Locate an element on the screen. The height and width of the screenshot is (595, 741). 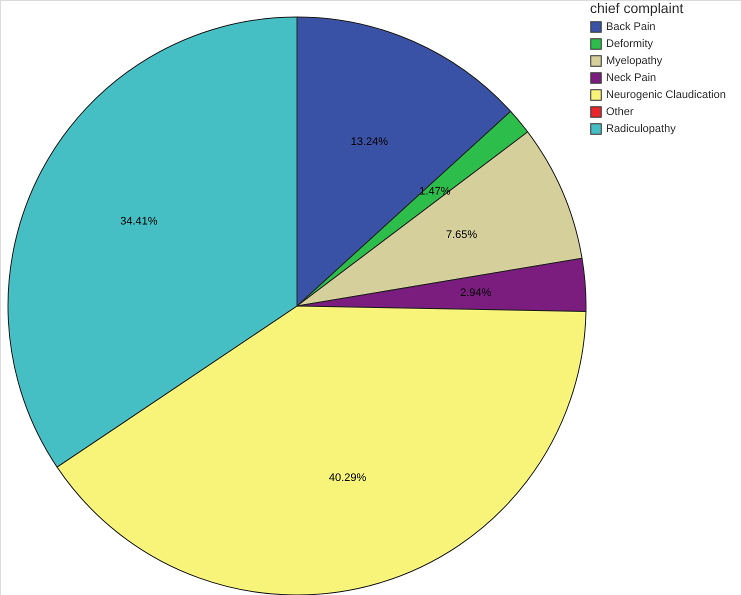
data-label: 7.65% is located at coordinates (462, 235).